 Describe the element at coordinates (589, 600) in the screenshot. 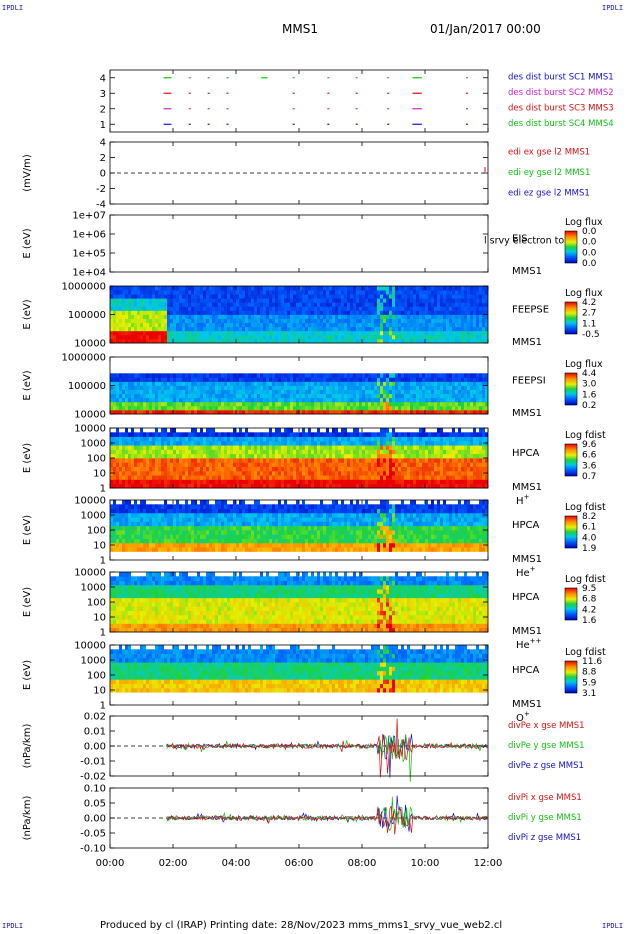

I see `colorbar-tick-label: 6.8` at that location.